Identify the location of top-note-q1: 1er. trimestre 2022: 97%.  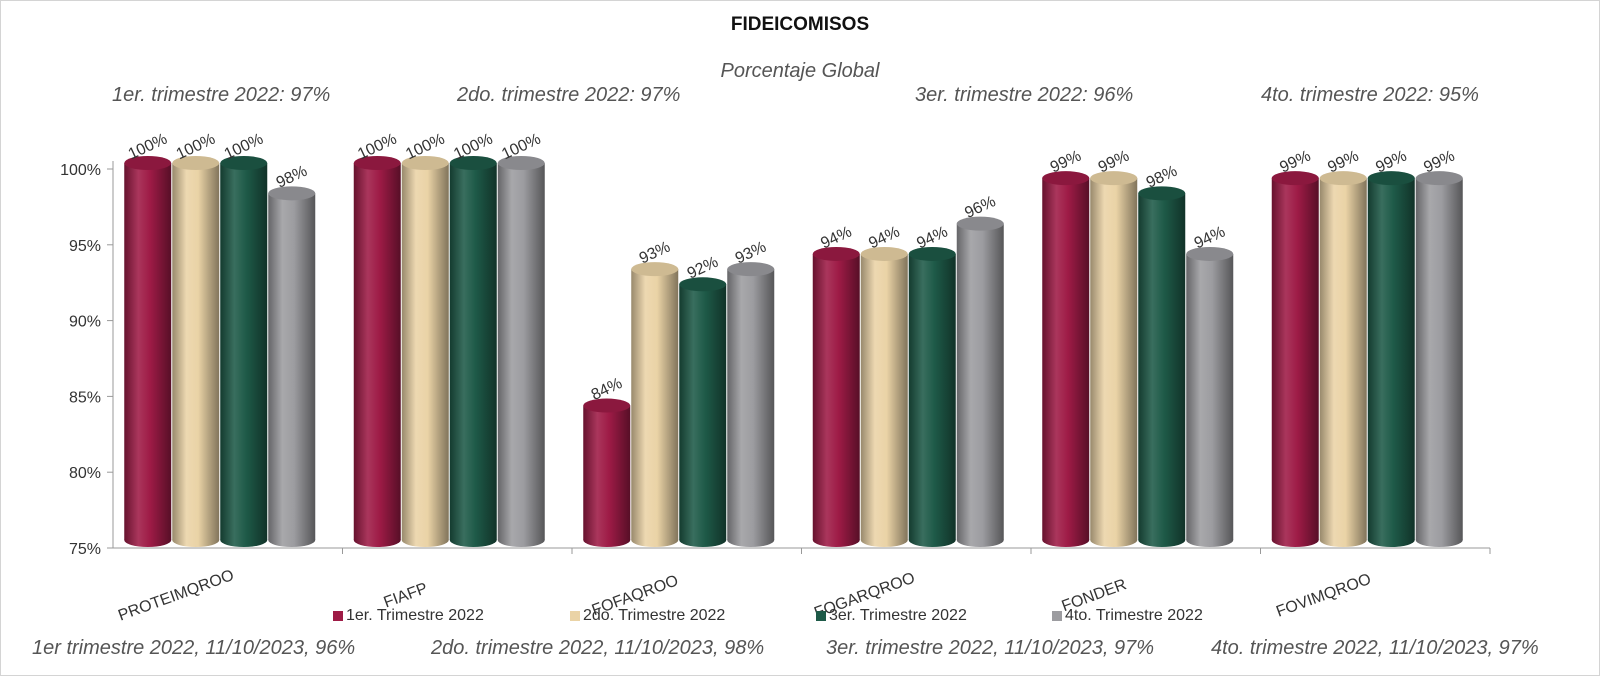
(221, 95).